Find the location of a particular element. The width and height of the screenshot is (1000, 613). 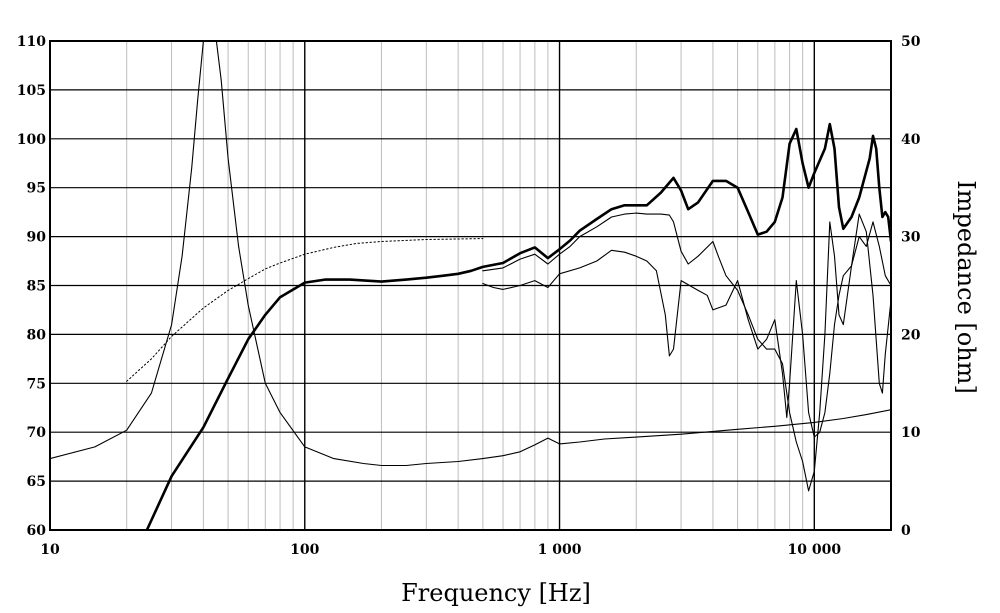

bottom-axis-ticks: 10 100 1 000 10 000 is located at coordinates (440, 550).